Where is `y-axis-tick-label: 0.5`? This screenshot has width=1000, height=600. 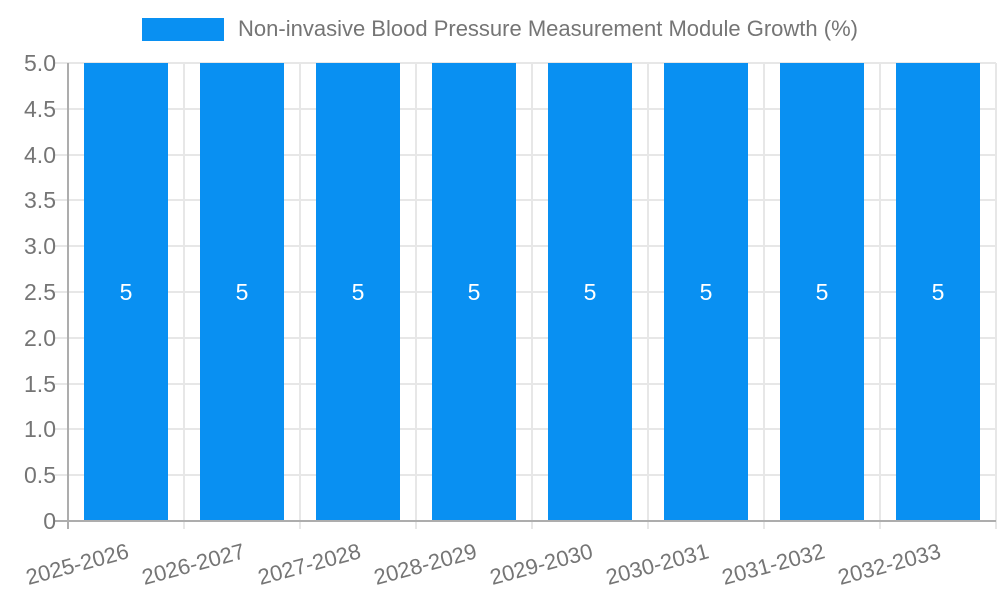
y-axis-tick-label: 0.5 is located at coordinates (40, 475).